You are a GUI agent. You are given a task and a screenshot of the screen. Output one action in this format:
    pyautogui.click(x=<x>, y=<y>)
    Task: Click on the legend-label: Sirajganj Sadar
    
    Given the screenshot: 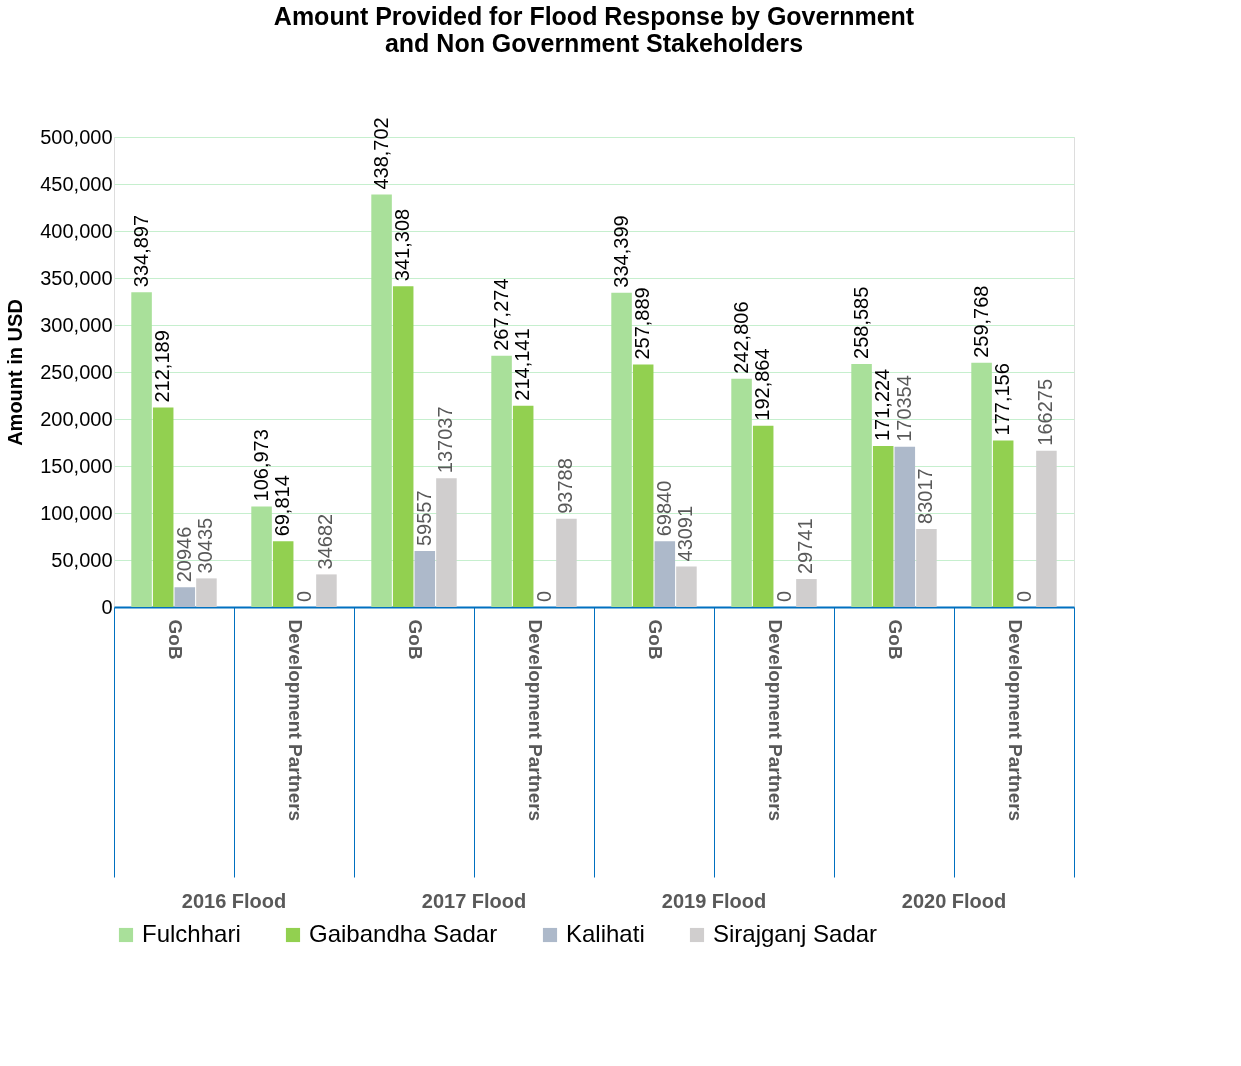 What is the action you would take?
    pyautogui.click(x=795, y=933)
    